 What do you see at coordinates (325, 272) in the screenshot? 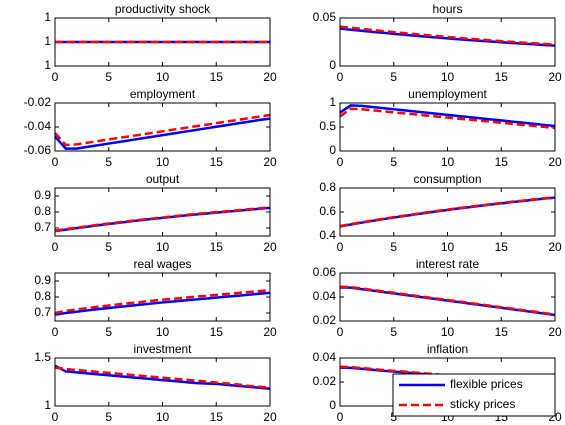
I see `y-tick-label: 0.06` at bounding box center [325, 272].